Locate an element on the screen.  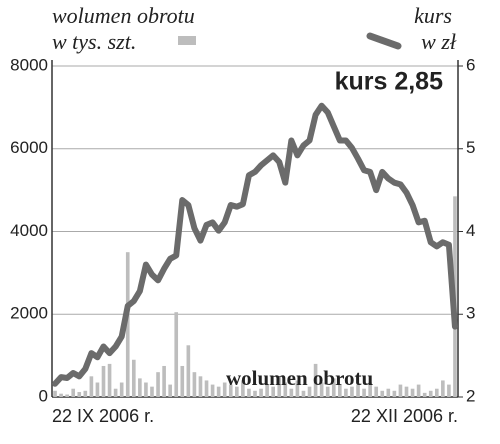
legend-unit: w tys. szt. is located at coordinates (94, 41).